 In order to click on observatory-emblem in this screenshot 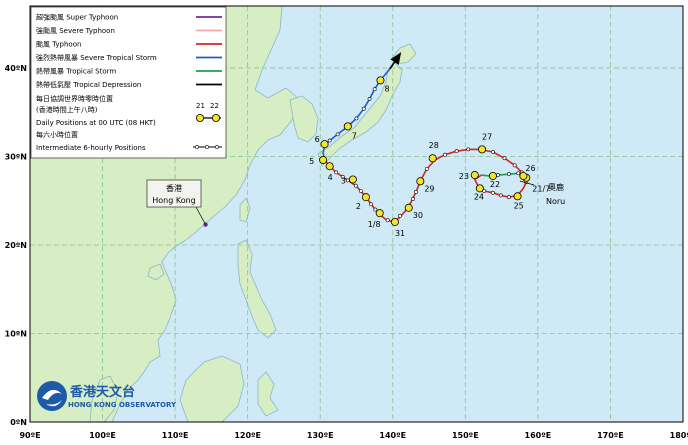, I will do `click(52, 396)`.